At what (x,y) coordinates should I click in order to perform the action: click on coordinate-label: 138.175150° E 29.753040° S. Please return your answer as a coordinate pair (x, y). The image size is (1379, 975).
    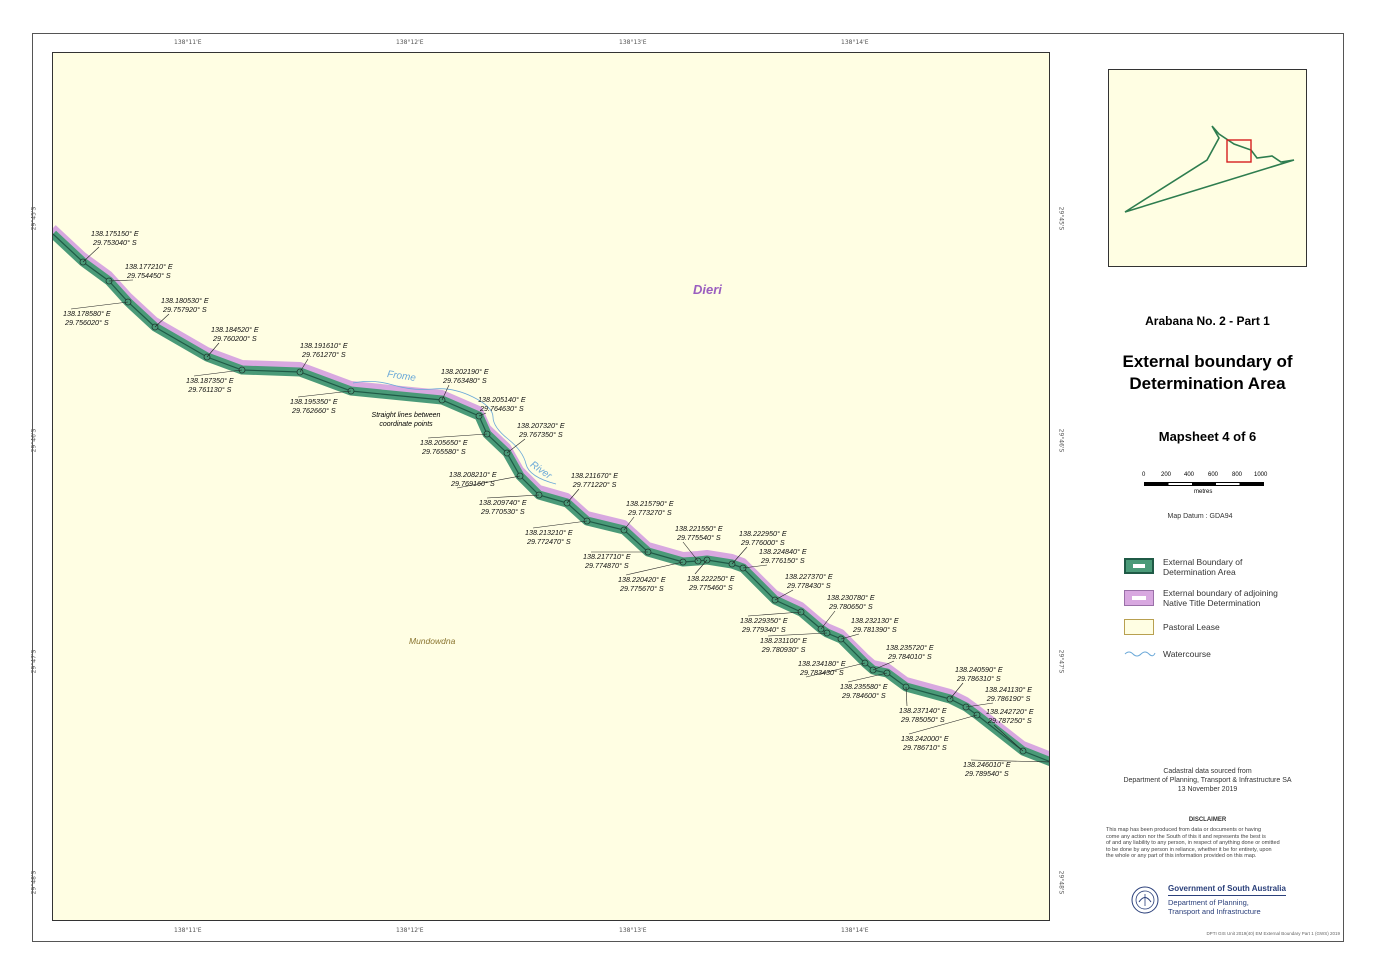
    Looking at the image, I should click on (115, 238).